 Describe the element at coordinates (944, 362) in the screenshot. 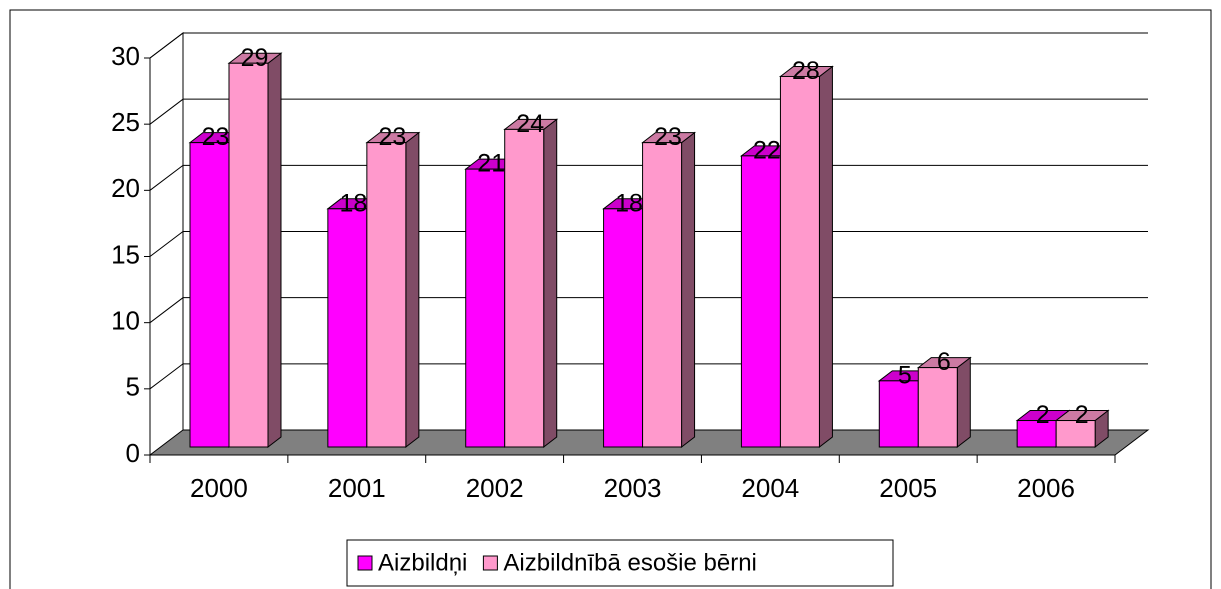

I see `value-label: 6` at that location.